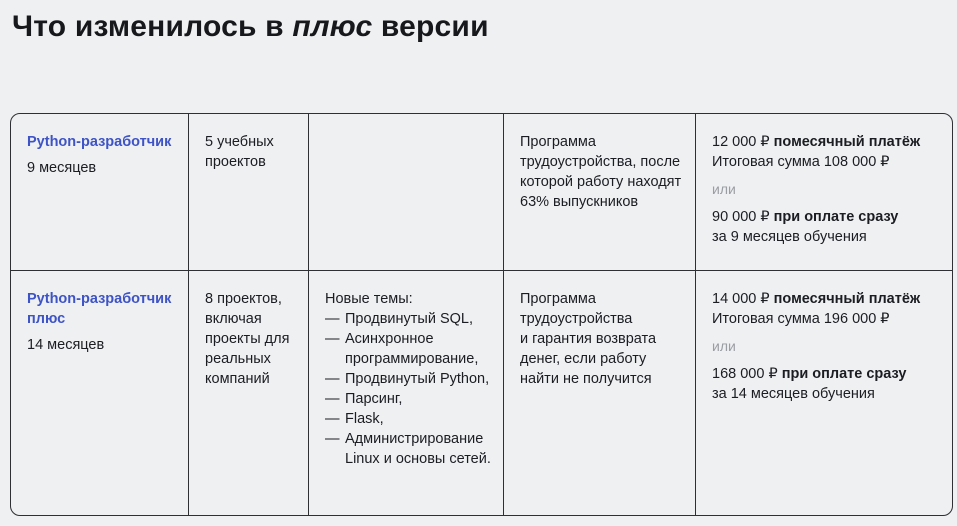  Describe the element at coordinates (62, 168) in the screenshot. I see `course-duration: 9 месяцев` at that location.